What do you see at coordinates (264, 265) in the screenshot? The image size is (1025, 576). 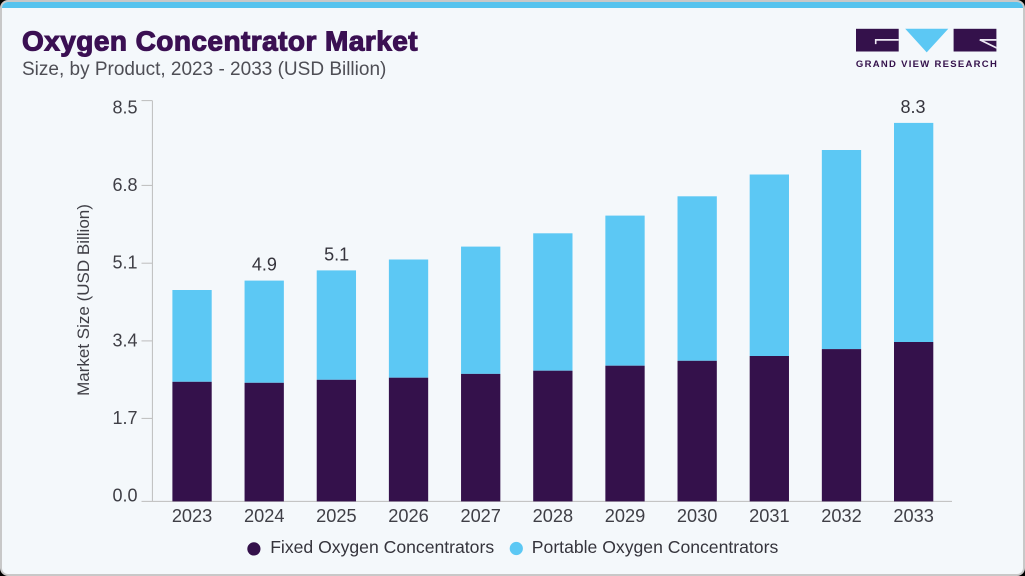 I see `svg-text: 4.9` at bounding box center [264, 265].